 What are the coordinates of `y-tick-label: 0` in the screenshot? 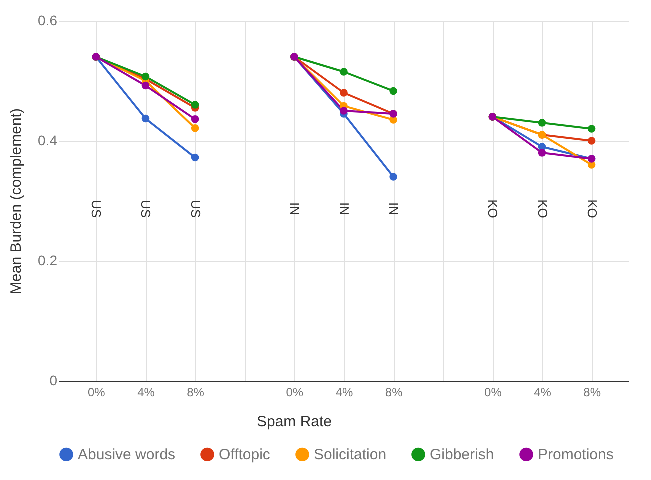 It's located at (54, 380).